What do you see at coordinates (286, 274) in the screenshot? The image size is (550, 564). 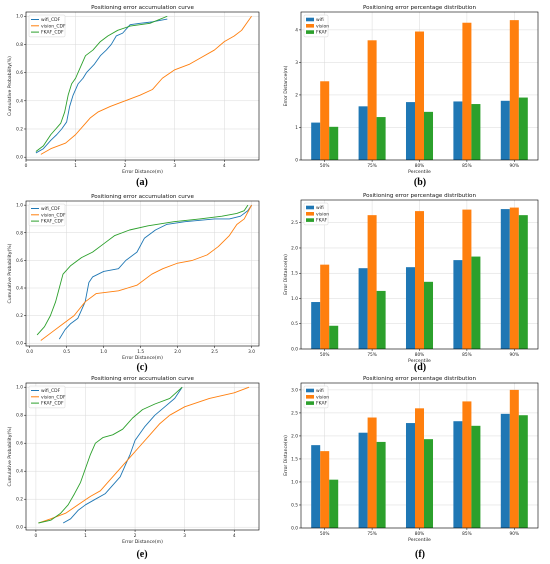 I see `y-axis-label: Error Distance(m)` at bounding box center [286, 274].